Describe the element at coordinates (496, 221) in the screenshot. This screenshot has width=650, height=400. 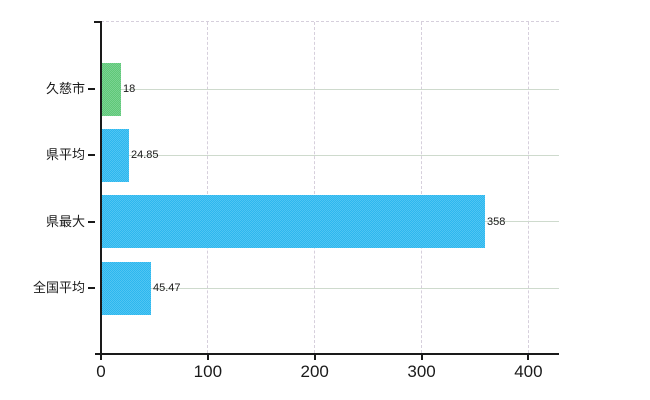
I see `bar-value-label: 358` at that location.